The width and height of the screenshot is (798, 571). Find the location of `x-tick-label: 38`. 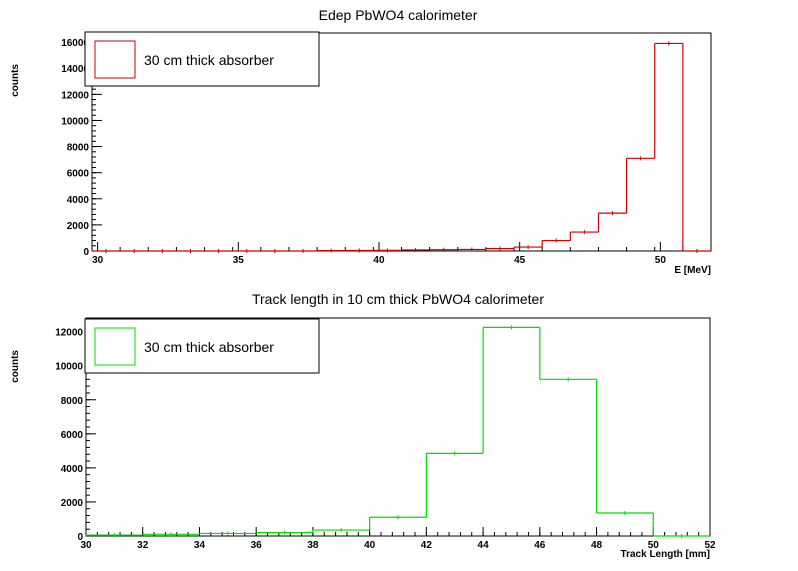

x-tick-label: 38 is located at coordinates (313, 545).